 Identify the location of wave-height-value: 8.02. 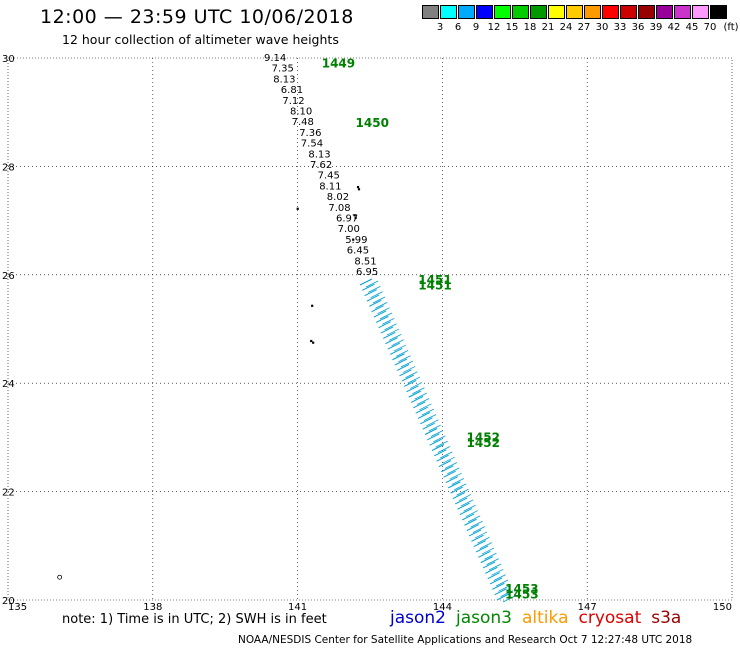
(338, 197).